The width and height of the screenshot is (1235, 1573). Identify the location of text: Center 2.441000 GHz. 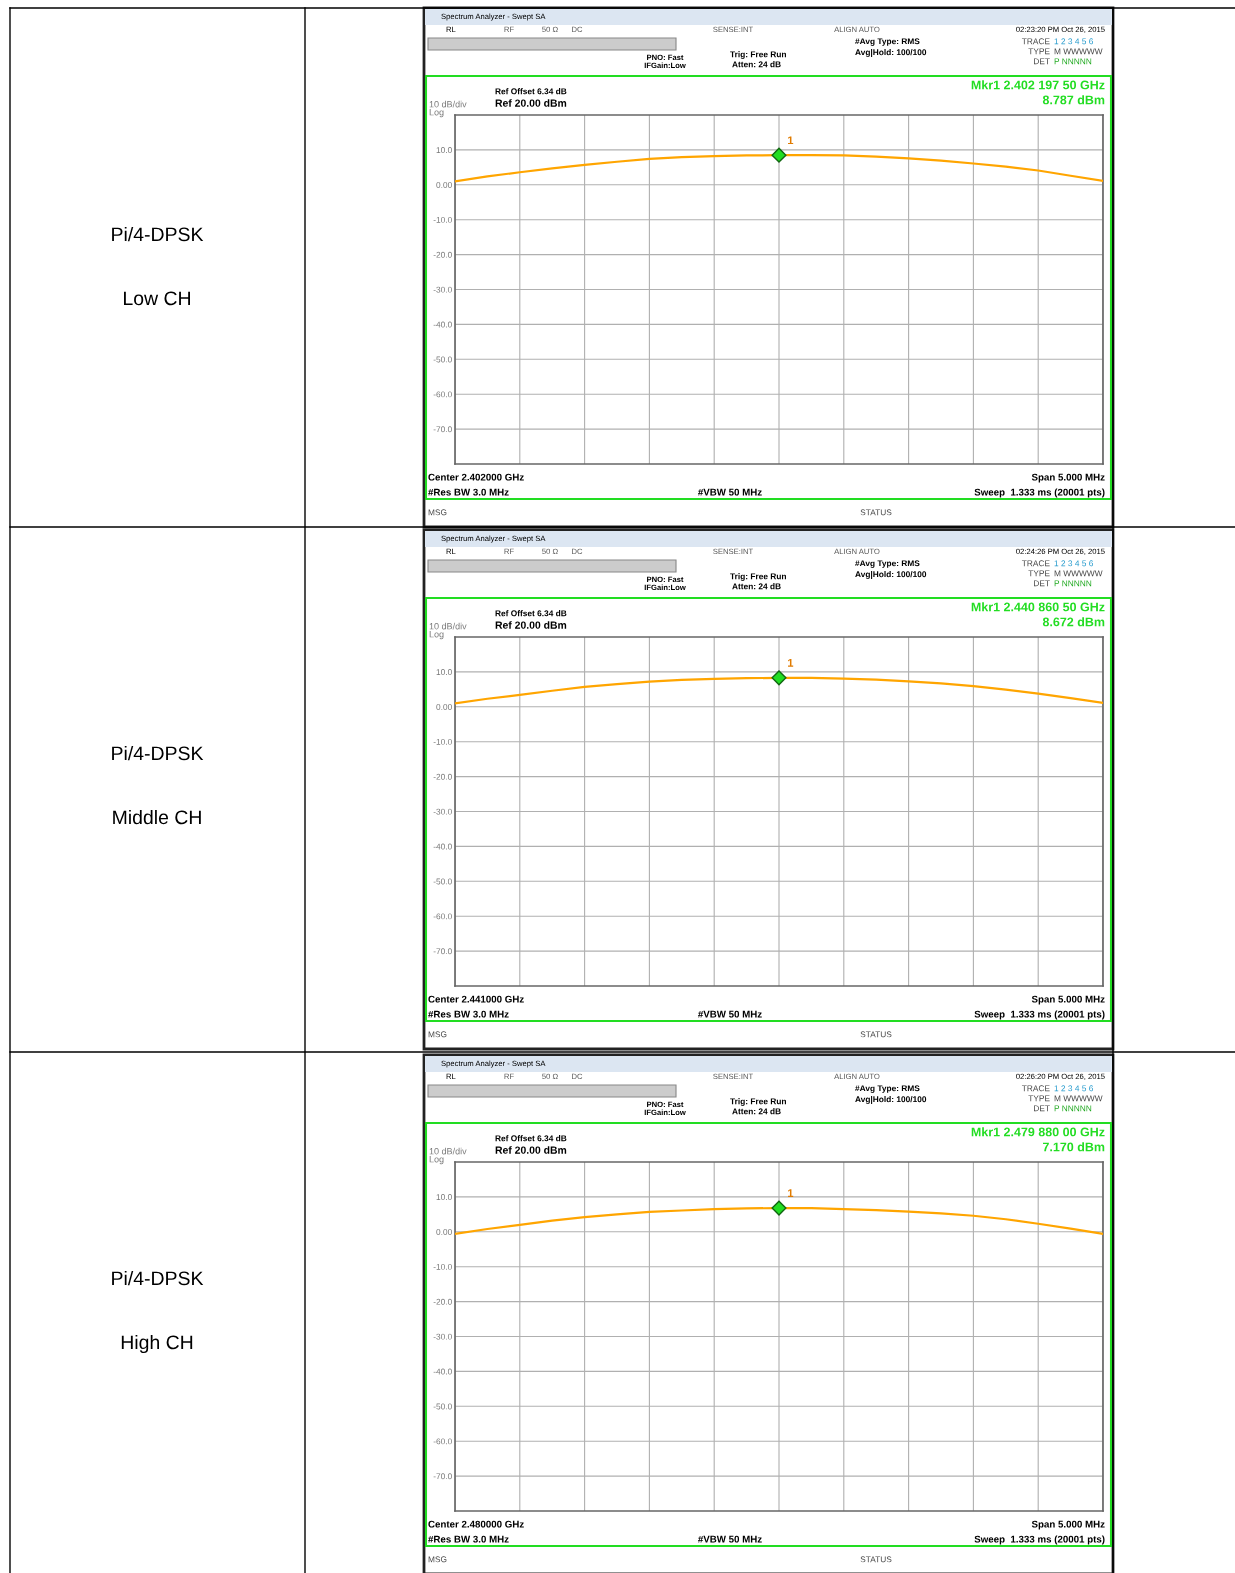
(476, 999).